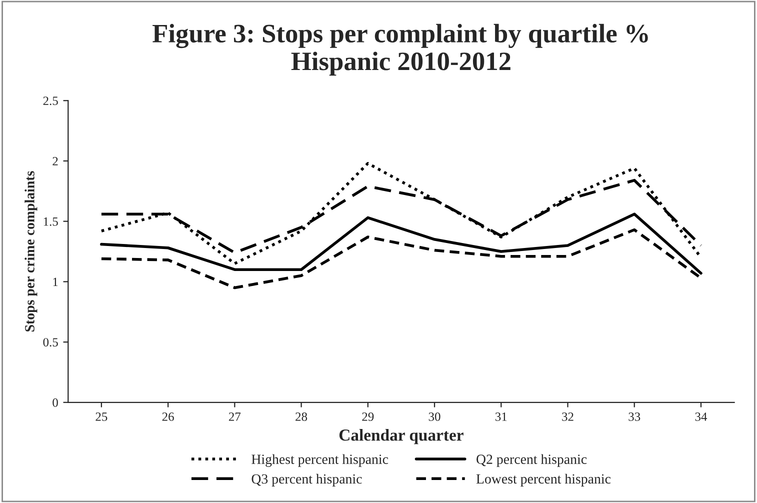  Describe the element at coordinates (543, 480) in the screenshot. I see `legend-label: Lowest percent hispanic` at that location.